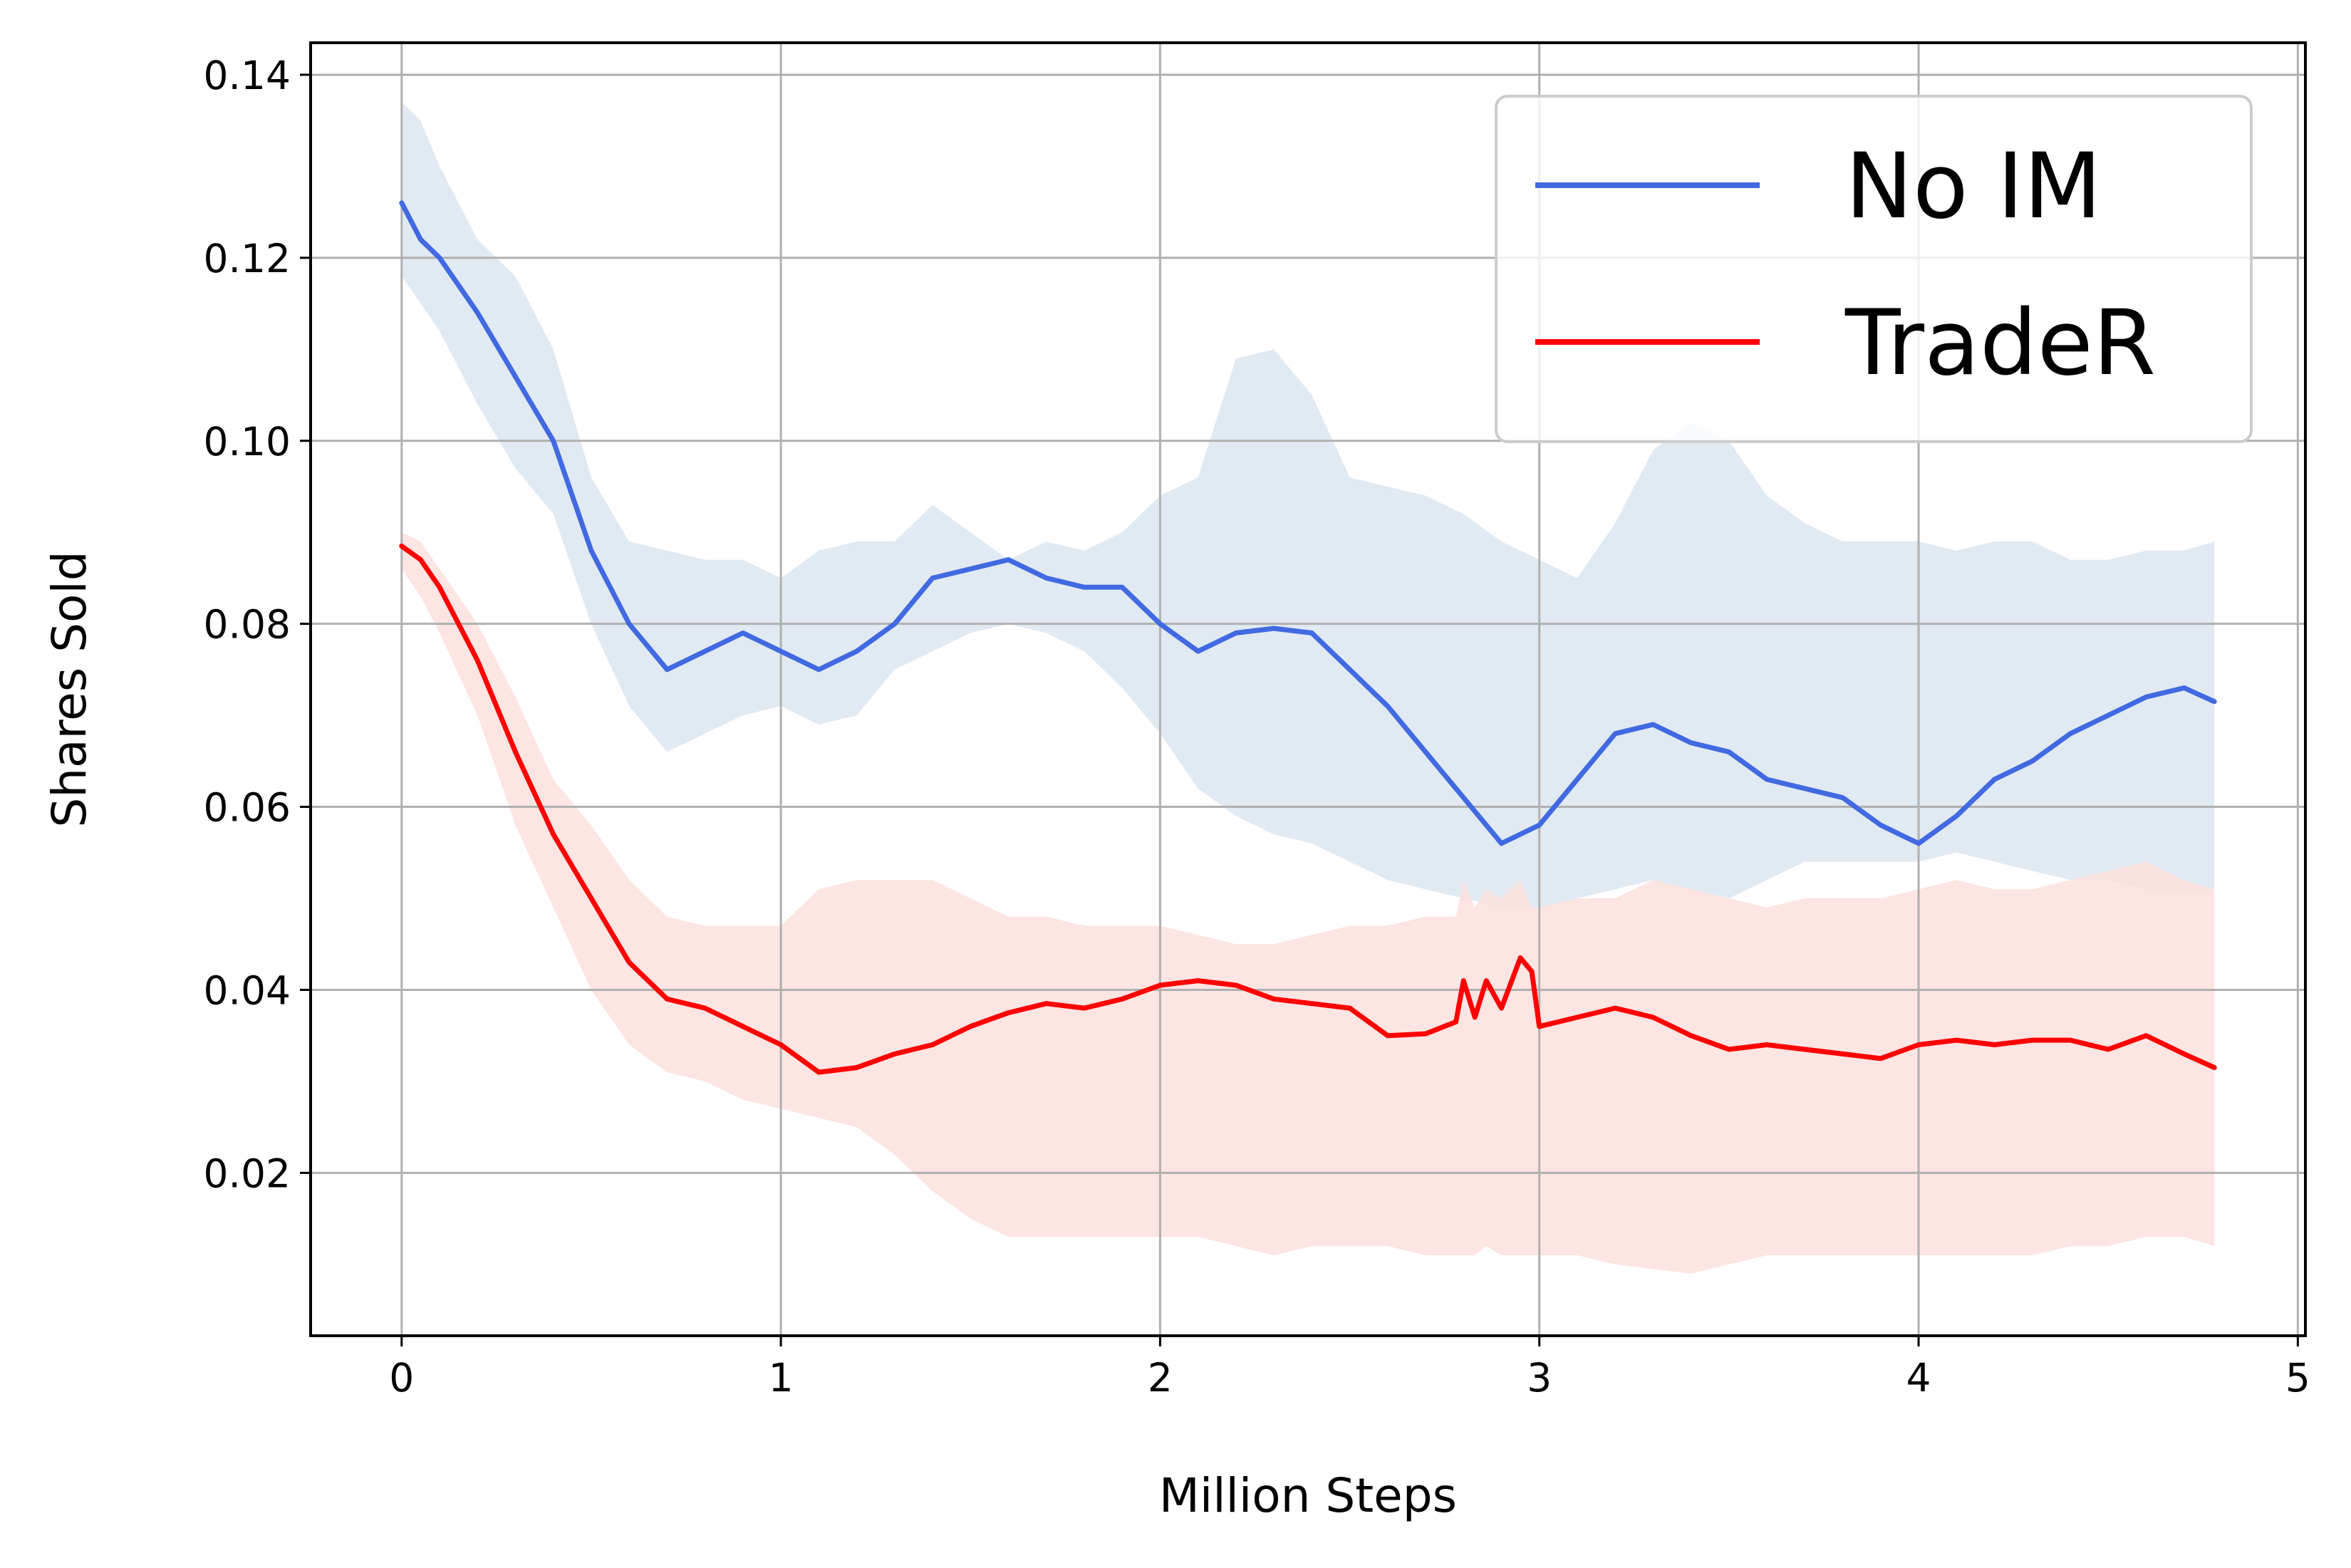 This screenshot has width=2351, height=1568. I want to click on y-tick-label: 0.14, so click(247, 75).